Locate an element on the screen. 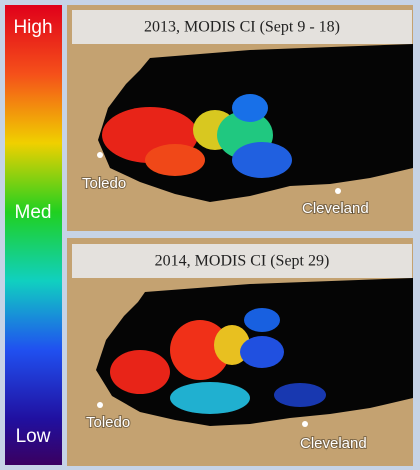  panel-title: 2014, MODIS CI (Sept 29) is located at coordinates (242, 261).